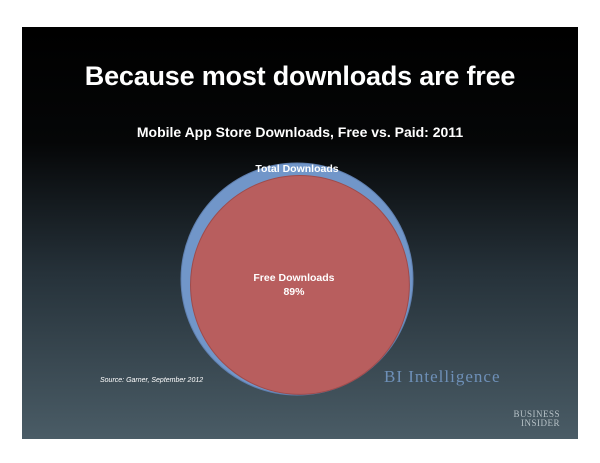  Describe the element at coordinates (540, 423) in the screenshot. I see `logo-line-insider: INSIDER` at that location.